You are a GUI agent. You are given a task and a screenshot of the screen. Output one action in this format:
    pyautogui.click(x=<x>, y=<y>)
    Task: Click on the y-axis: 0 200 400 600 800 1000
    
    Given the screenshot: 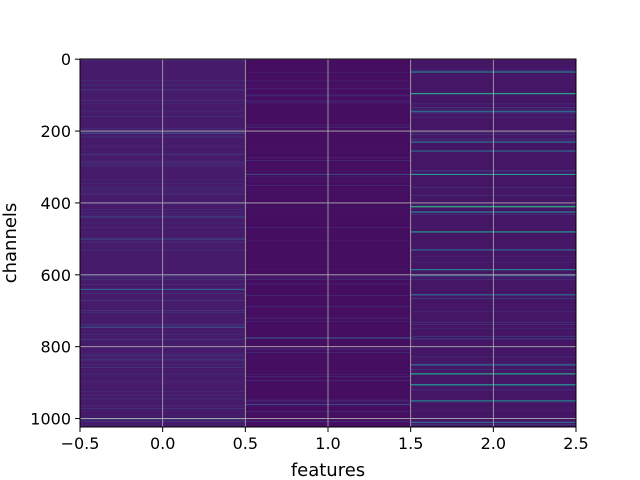 What is the action you would take?
    pyautogui.click(x=55, y=239)
    